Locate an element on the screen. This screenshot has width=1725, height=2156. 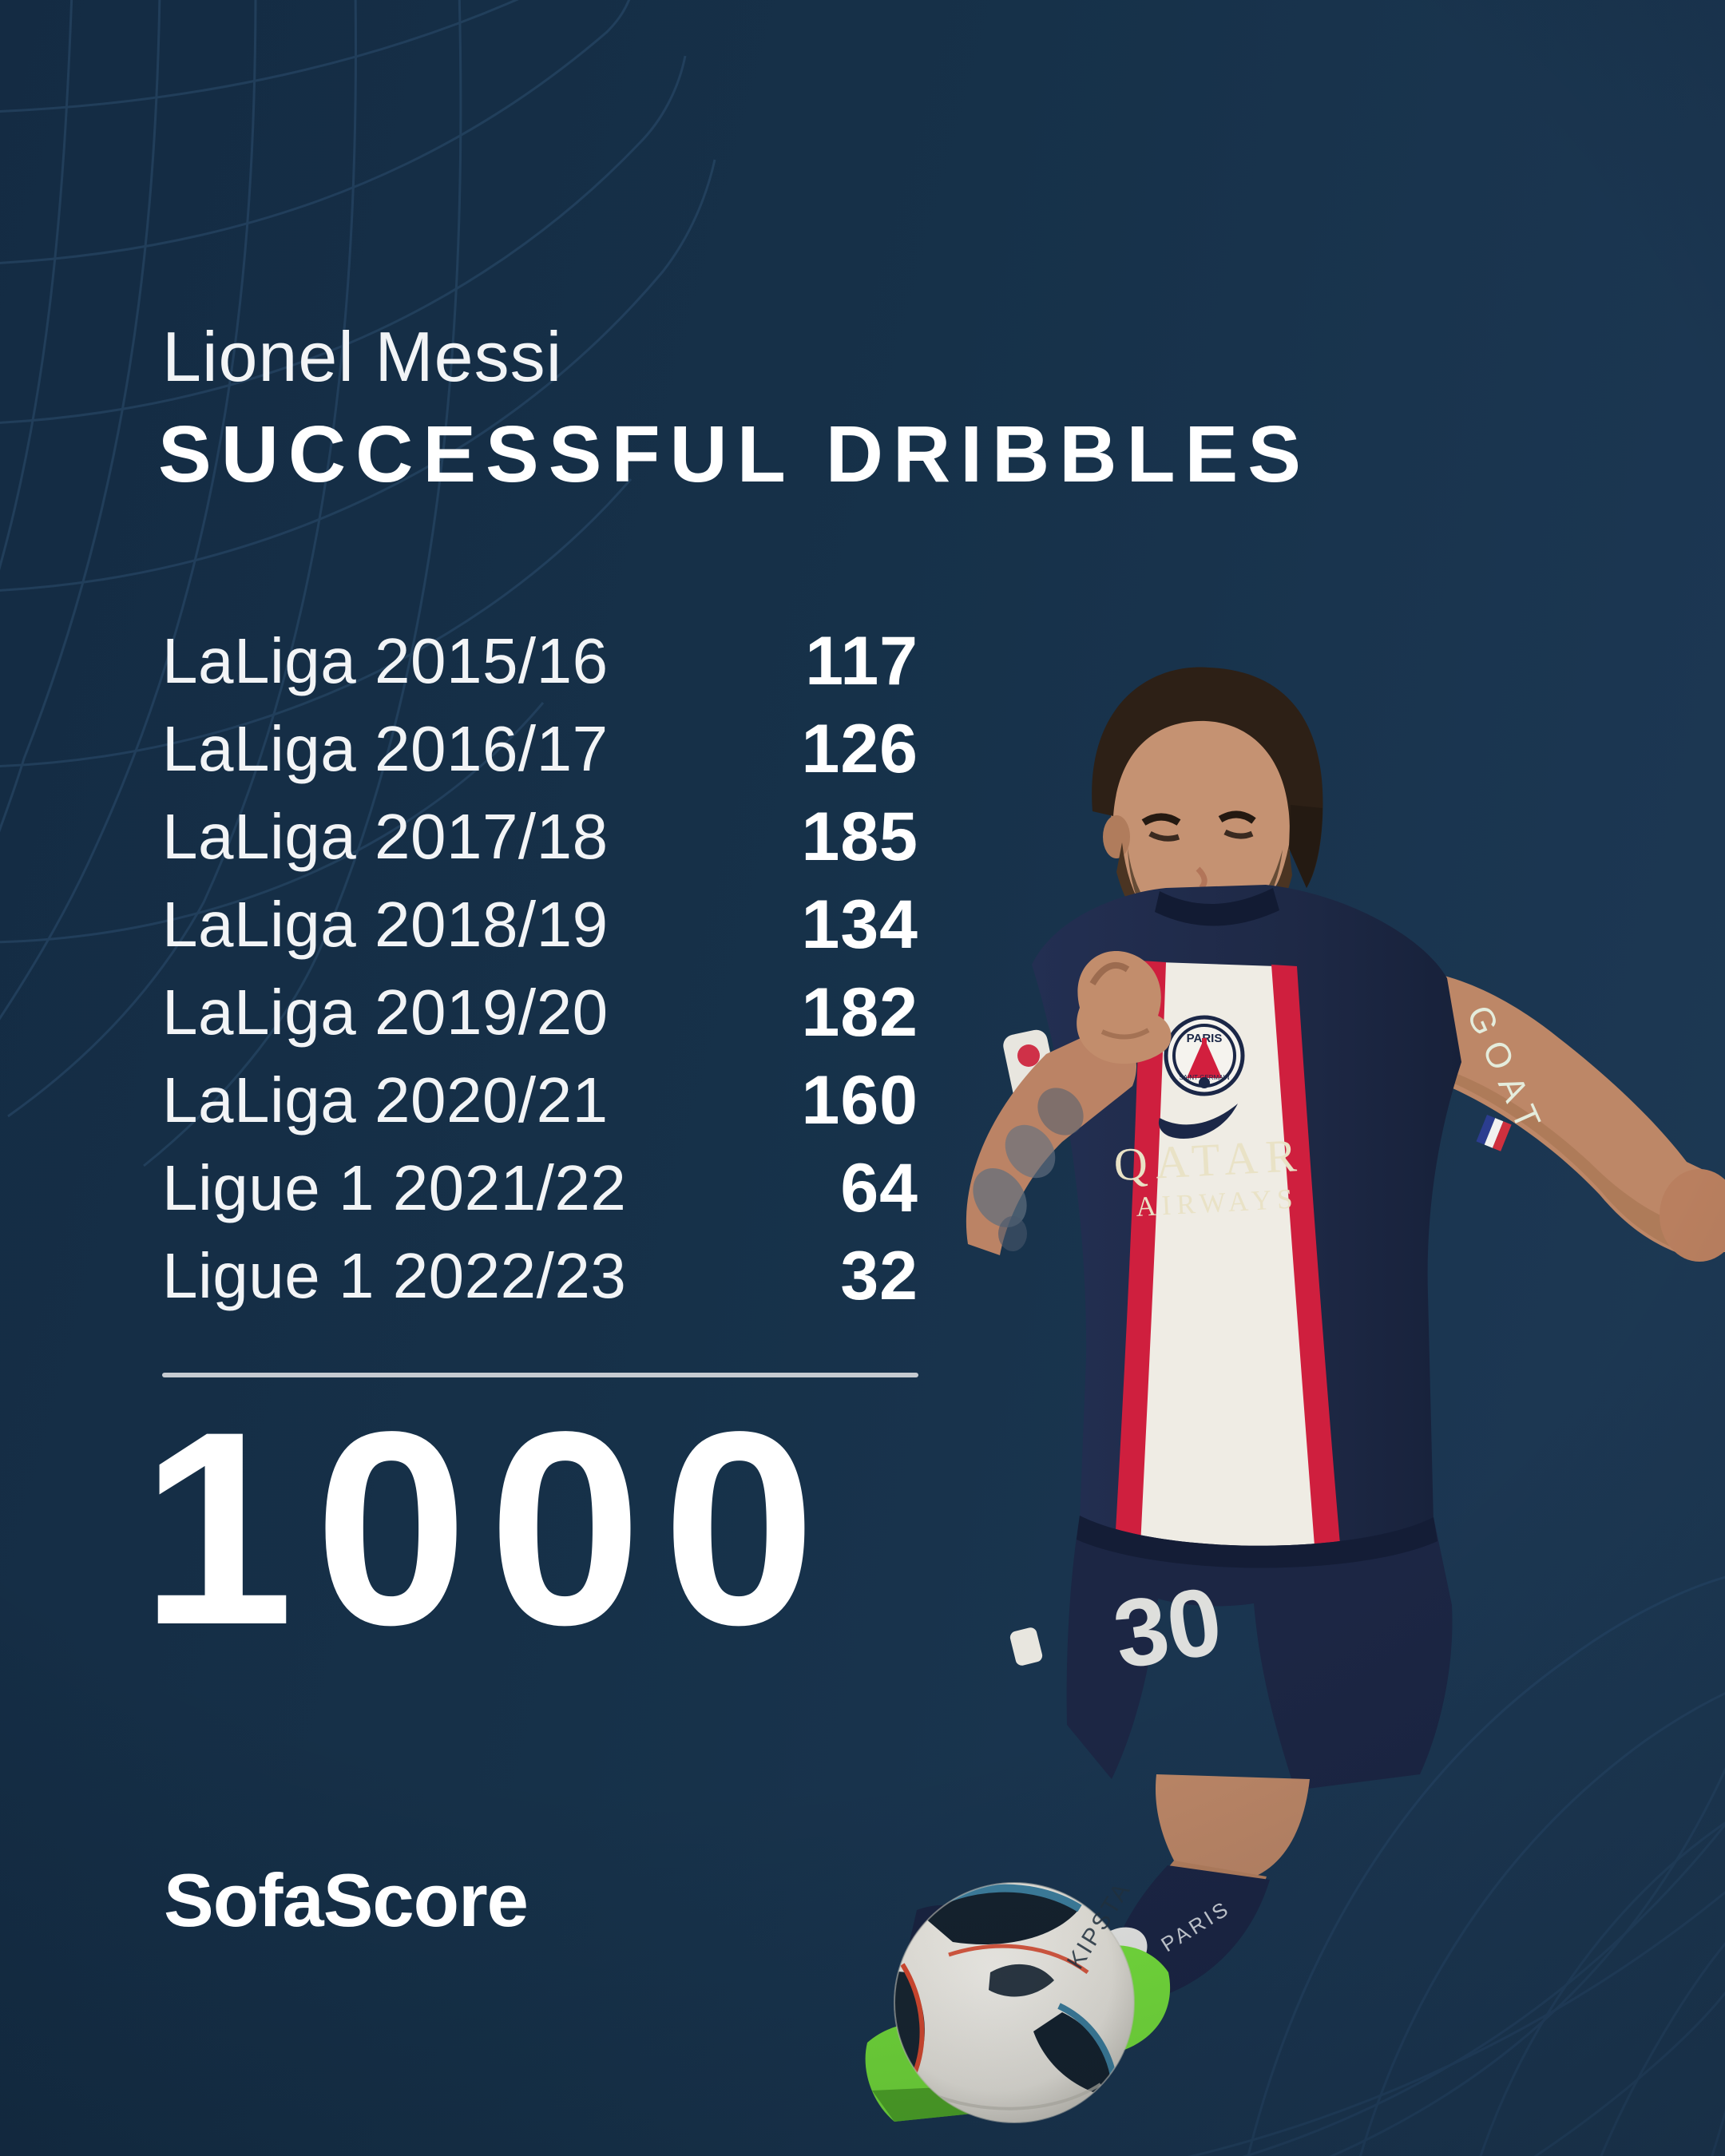
nike-swoosh-icon is located at coordinates (1198, 1121).